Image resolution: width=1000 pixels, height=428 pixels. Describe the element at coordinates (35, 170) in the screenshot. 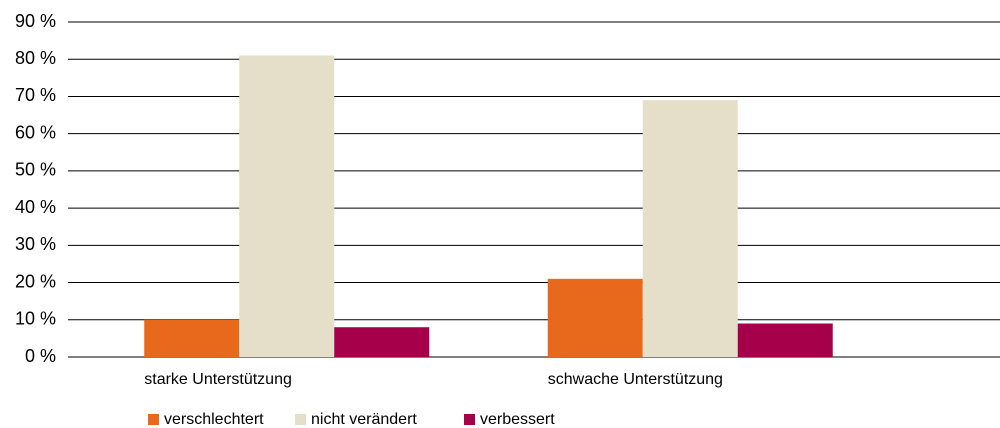

I see `y-tick-label: 50 %` at that location.